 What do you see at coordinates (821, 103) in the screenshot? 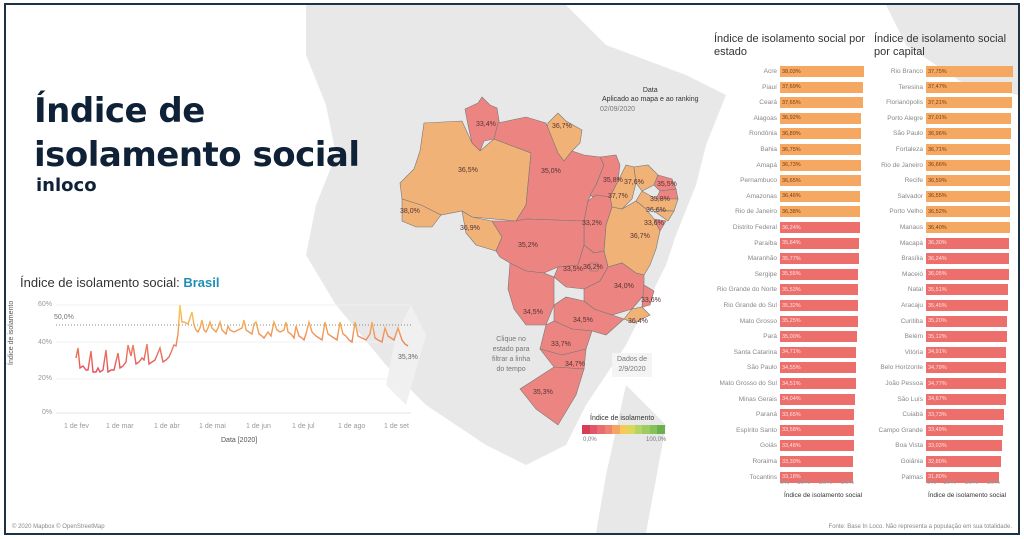
I see `ranking-bar: 37,65%` at bounding box center [821, 103].